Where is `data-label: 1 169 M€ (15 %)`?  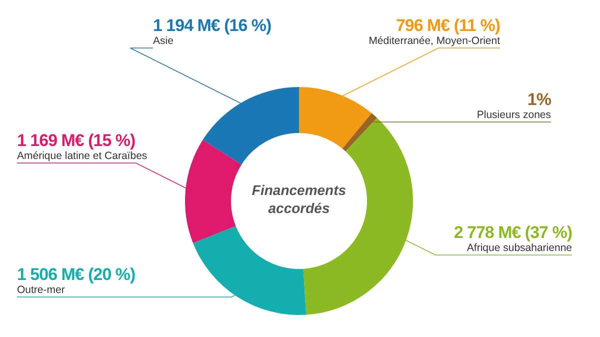 data-label: 1 169 M€ (15 %) is located at coordinates (76, 140).